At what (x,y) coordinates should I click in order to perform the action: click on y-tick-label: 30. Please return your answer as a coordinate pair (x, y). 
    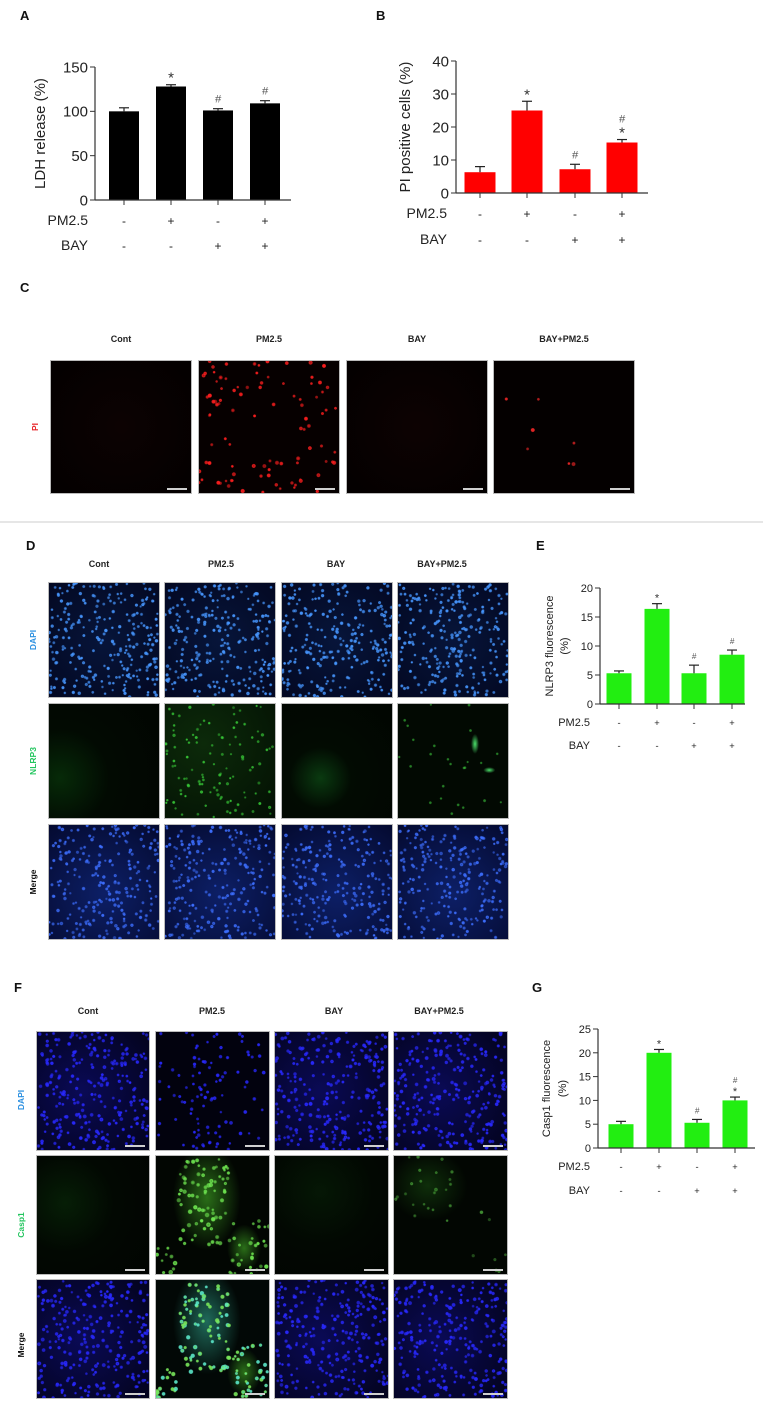
    Looking at the image, I should click on (440, 94).